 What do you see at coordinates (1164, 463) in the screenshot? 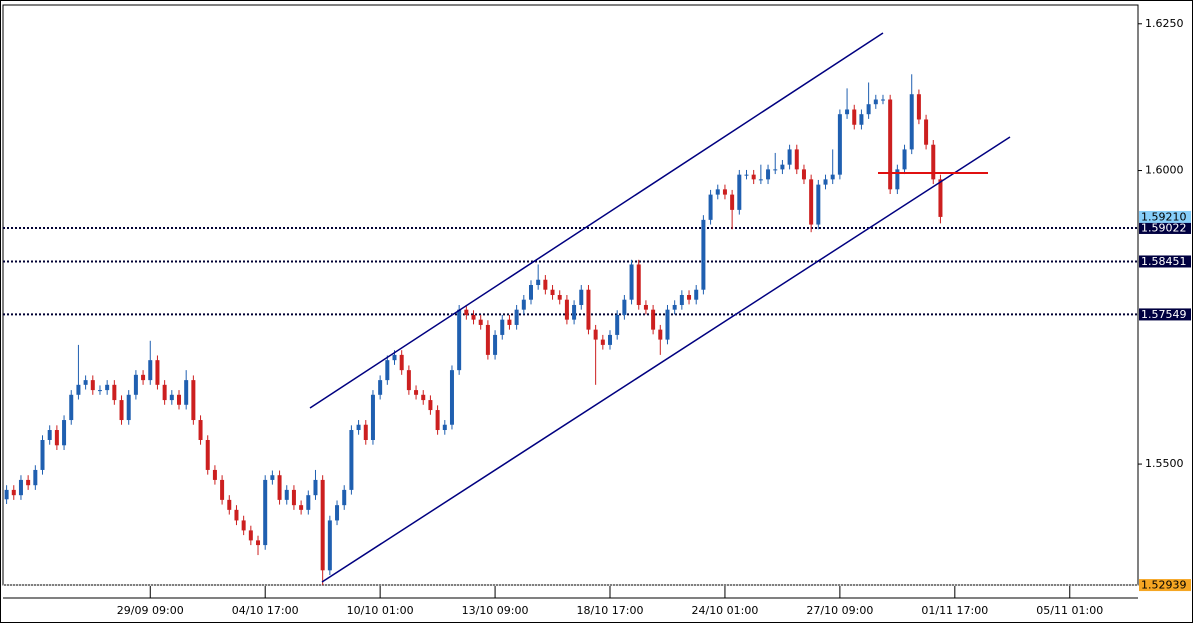
I see `y-tick-label: 1.5500` at bounding box center [1164, 463].